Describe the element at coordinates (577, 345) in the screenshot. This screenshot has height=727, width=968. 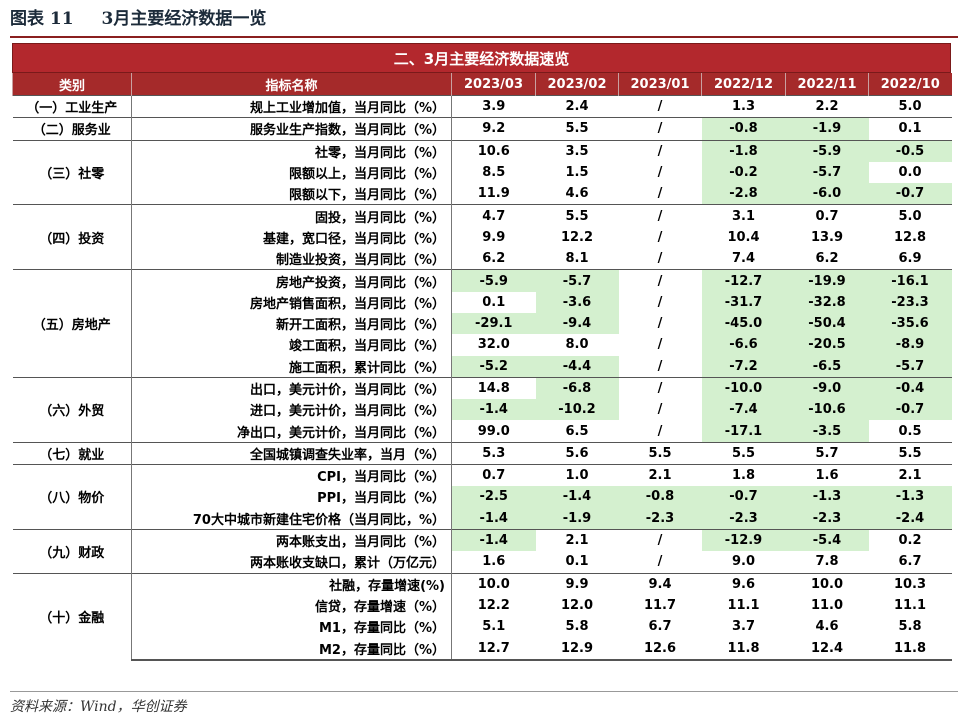
I see `value-cell: 8.0` at that location.